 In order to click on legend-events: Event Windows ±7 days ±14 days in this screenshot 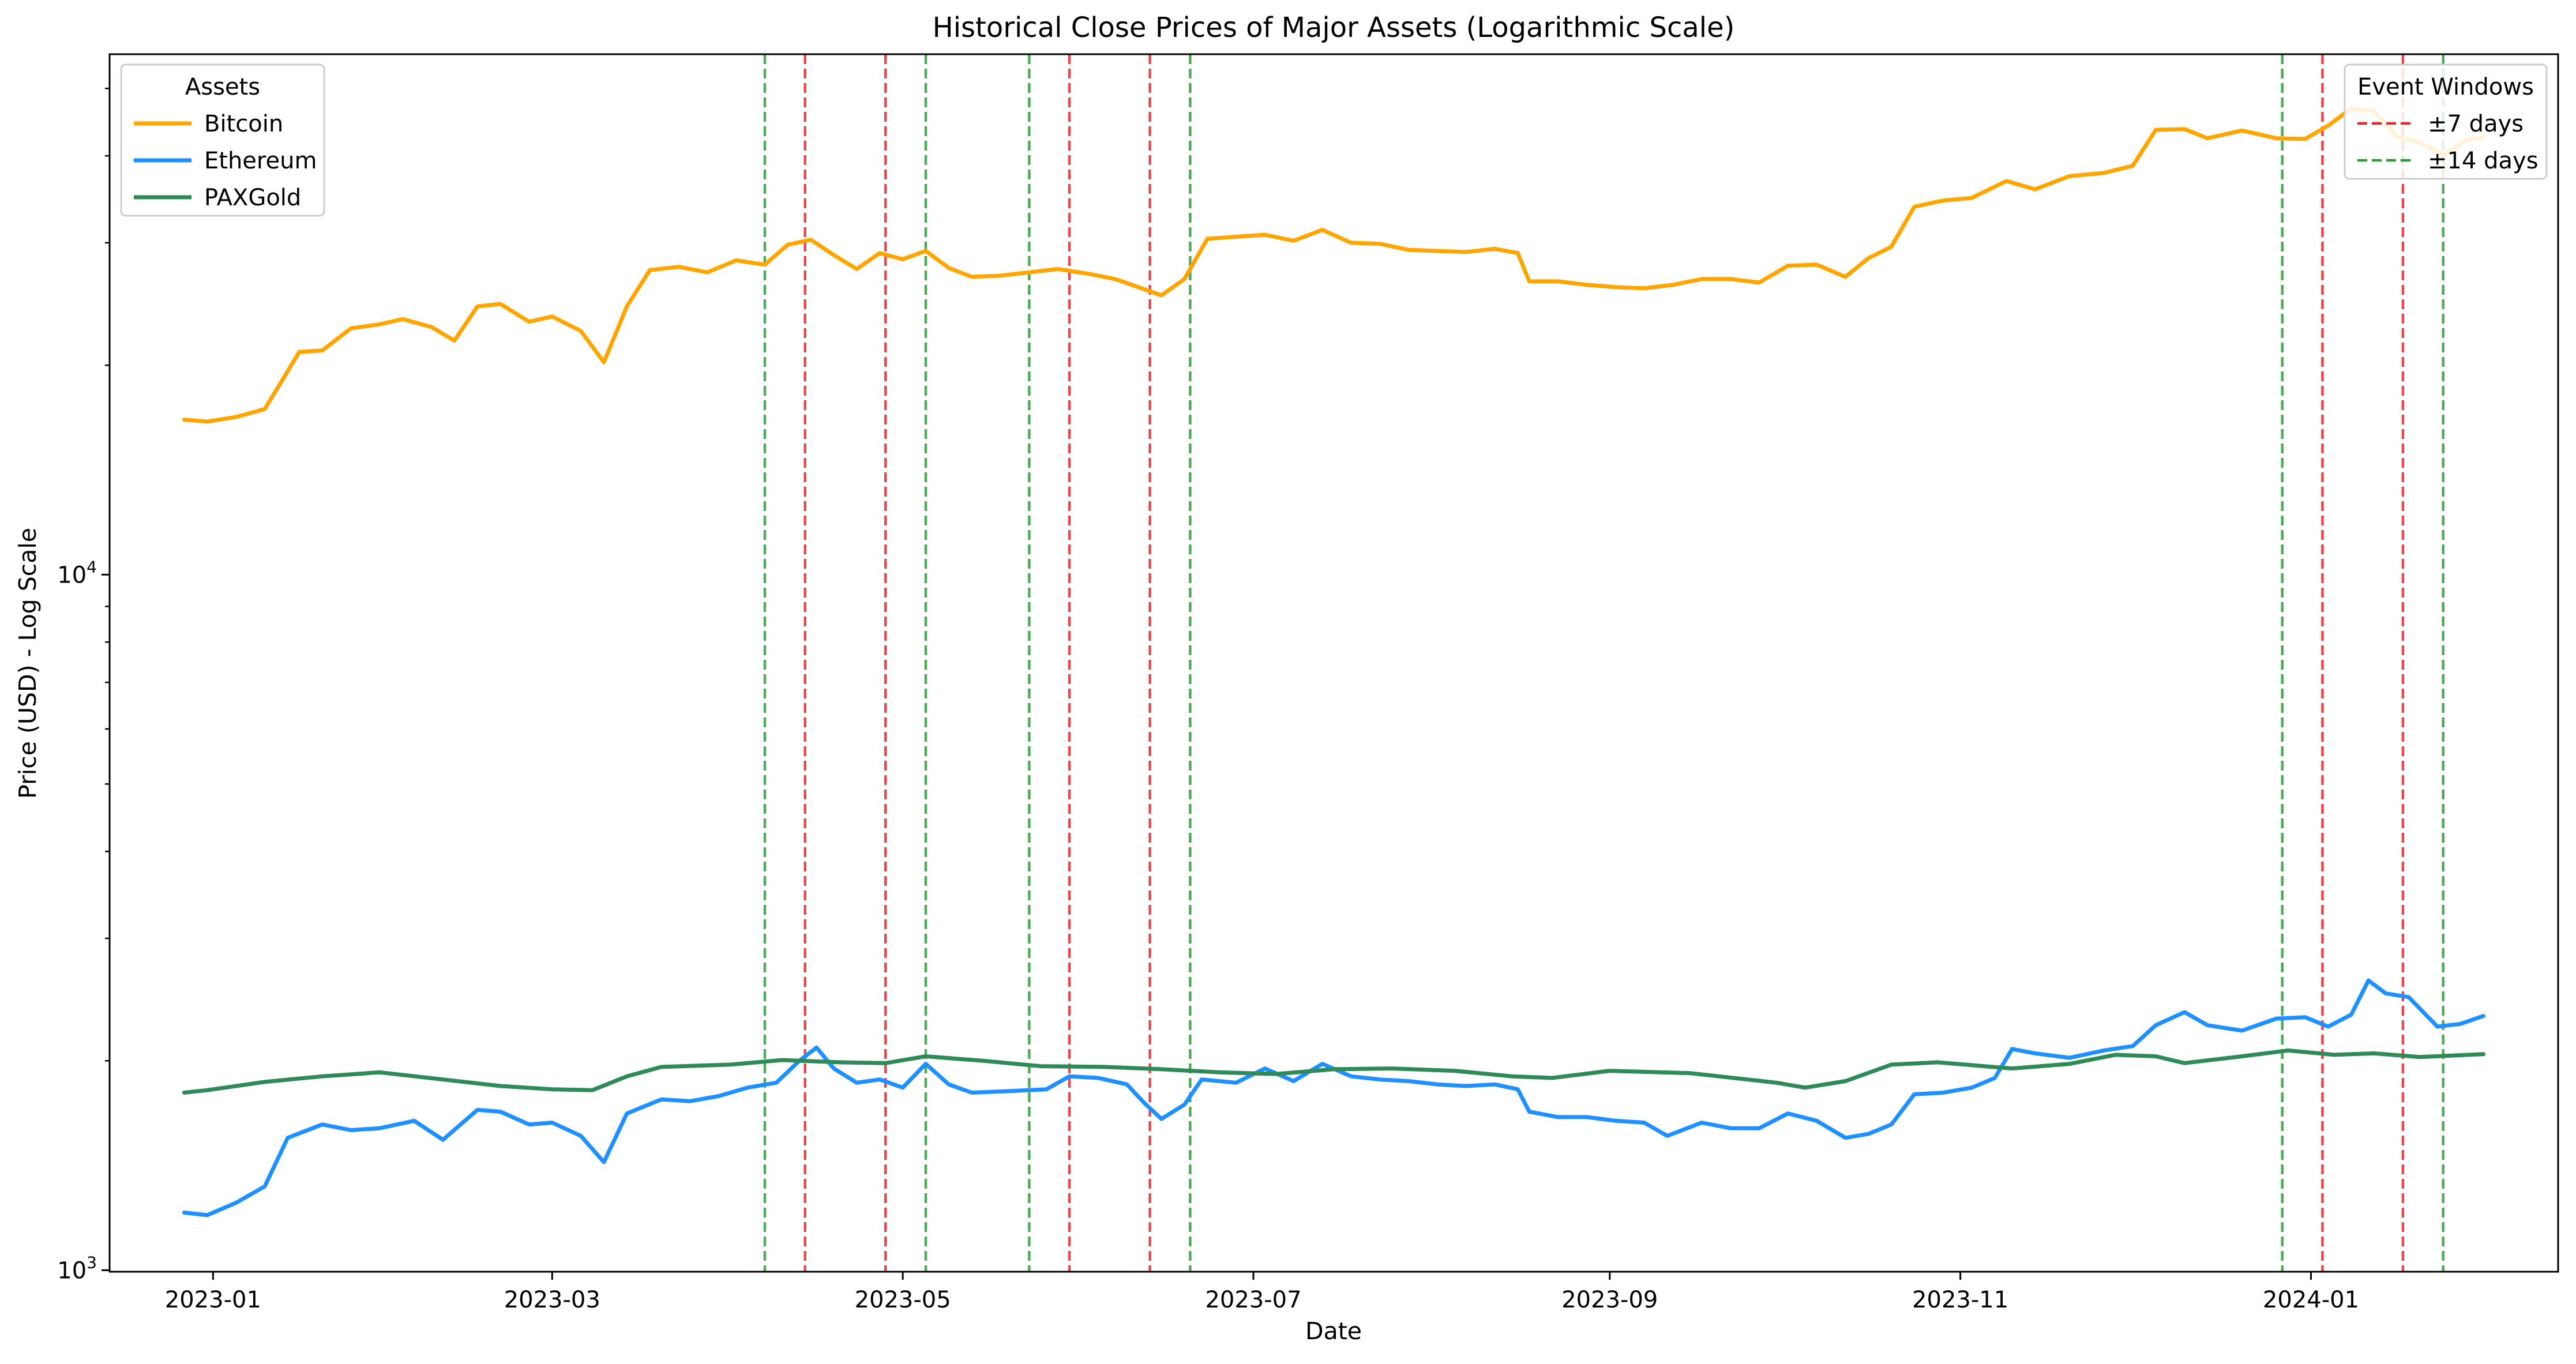, I will do `click(2446, 121)`.